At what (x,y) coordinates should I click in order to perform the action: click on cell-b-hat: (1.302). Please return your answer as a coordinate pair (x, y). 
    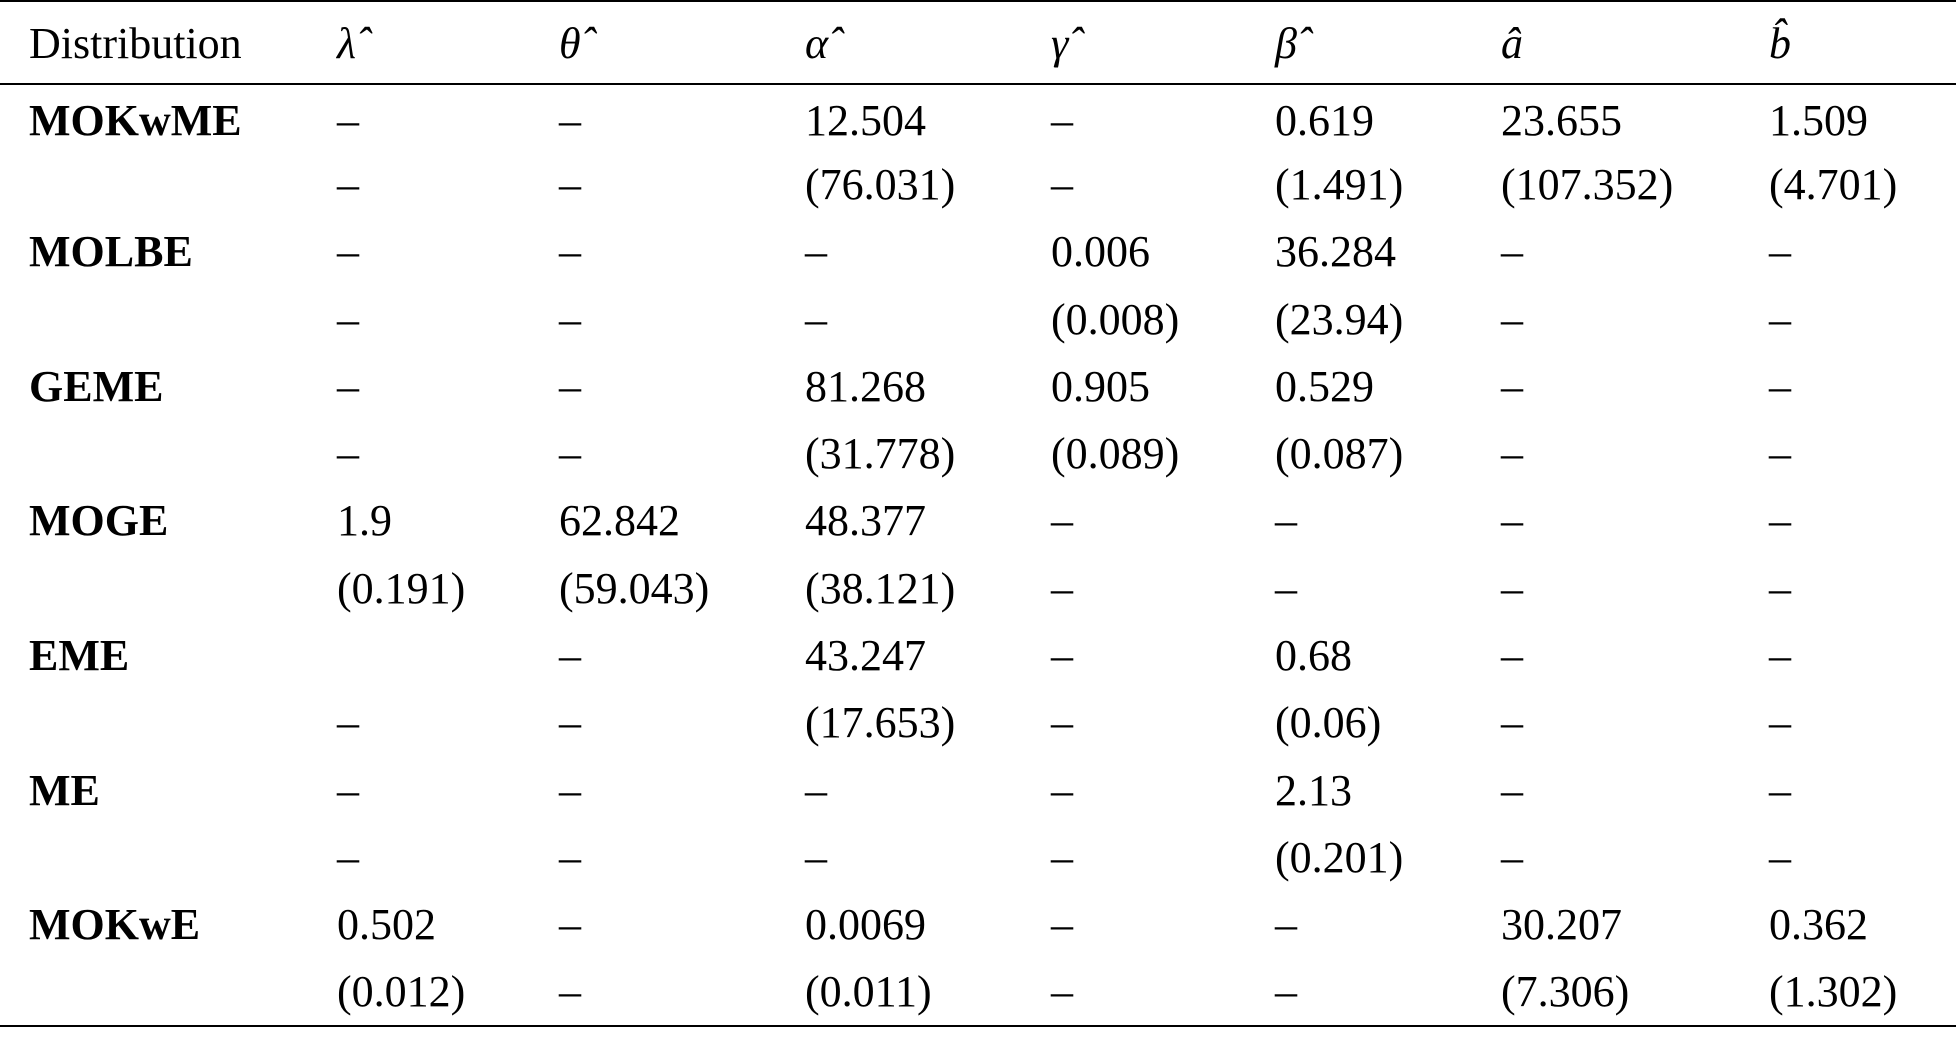
    Looking at the image, I should click on (1848, 993).